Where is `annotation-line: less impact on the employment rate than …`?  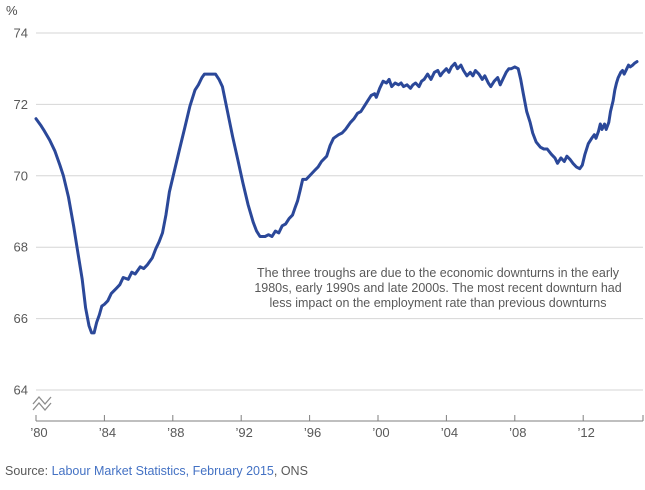
annotation-line: less impact on the employment rate than … is located at coordinates (438, 303).